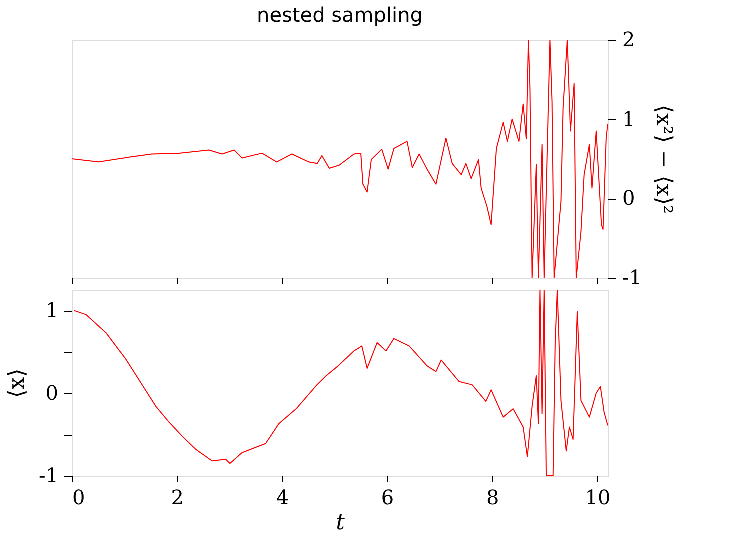 The height and width of the screenshot is (552, 740). What do you see at coordinates (48, 476) in the screenshot?
I see `y-tick-label: -1` at bounding box center [48, 476].